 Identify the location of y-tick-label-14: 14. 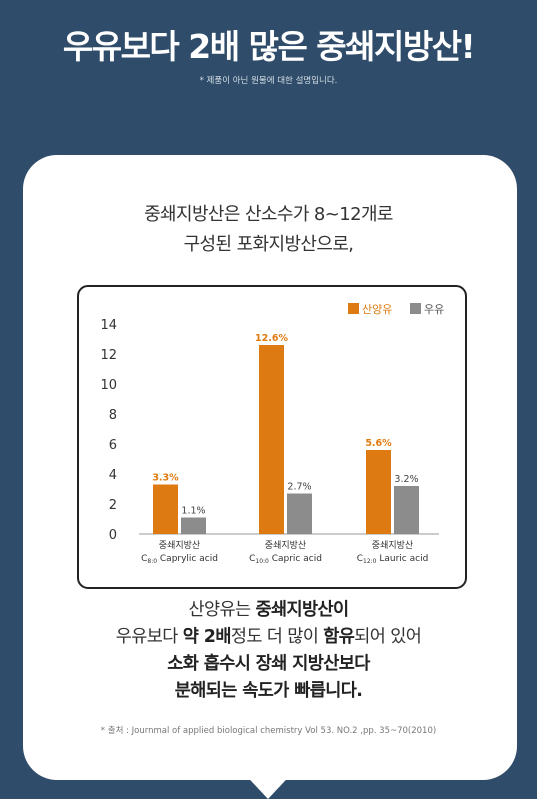
(108, 325).